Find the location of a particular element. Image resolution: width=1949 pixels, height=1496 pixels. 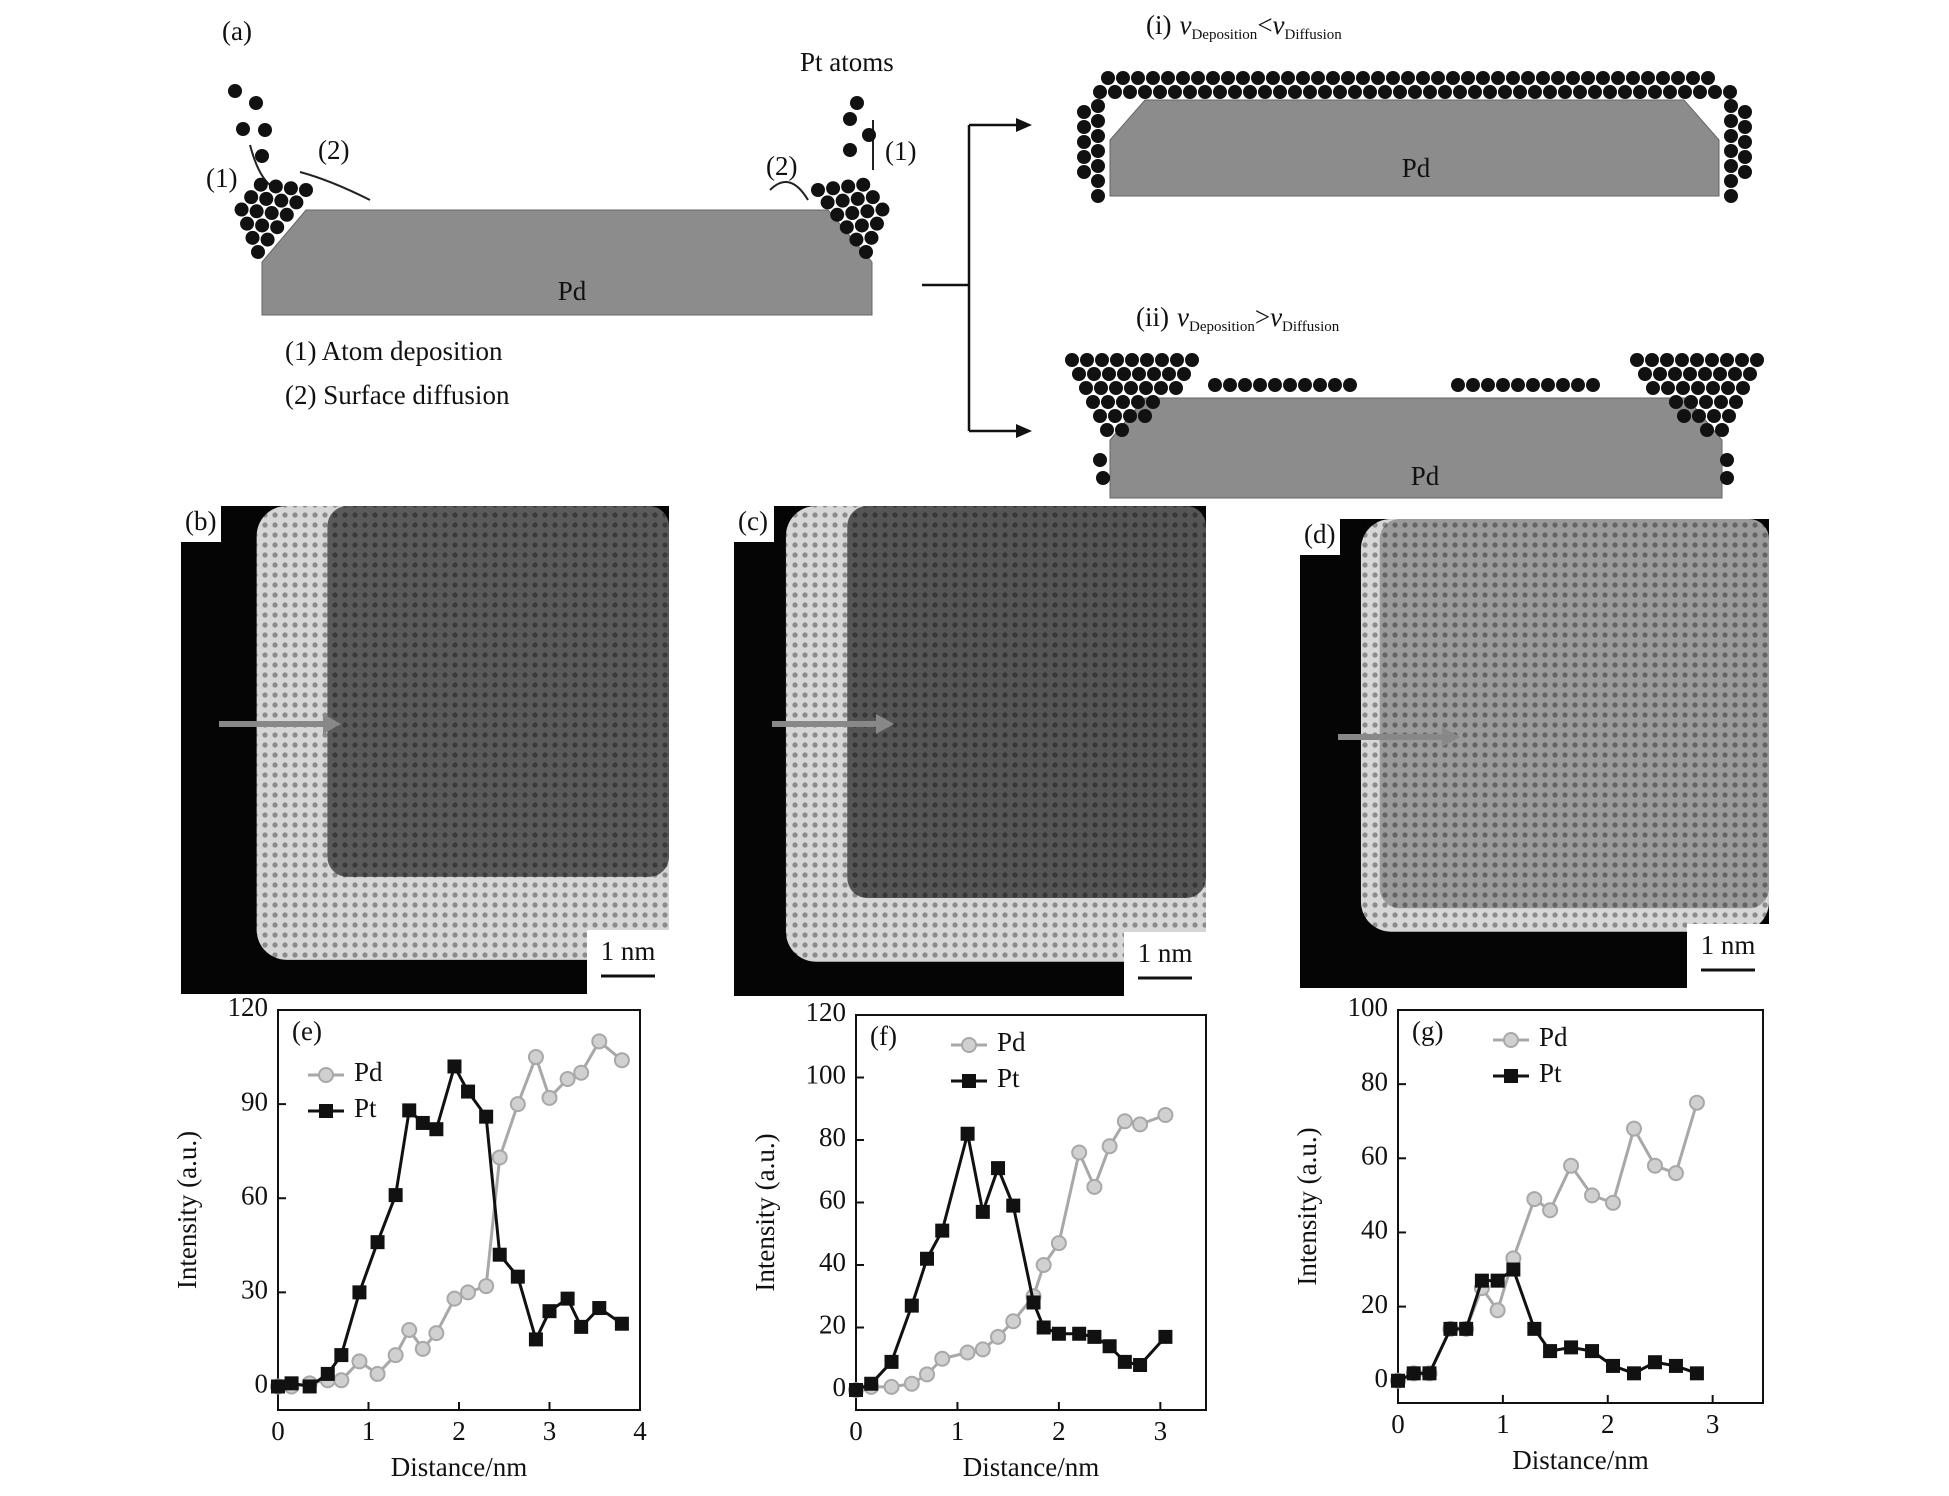

panel-label: (f) is located at coordinates (883, 1036).